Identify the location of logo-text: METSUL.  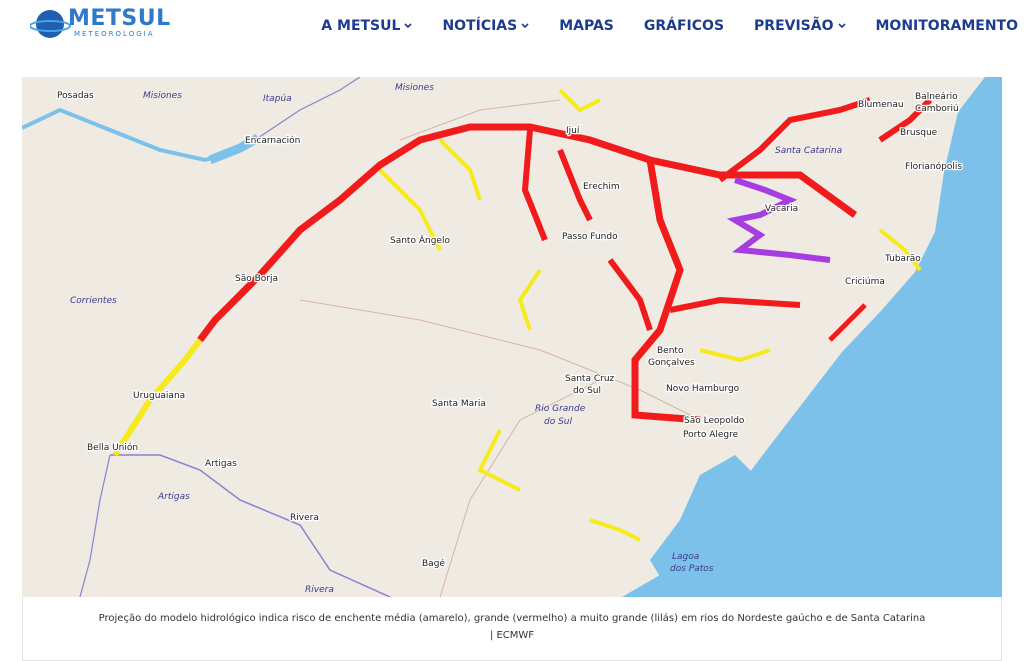
(119, 18).